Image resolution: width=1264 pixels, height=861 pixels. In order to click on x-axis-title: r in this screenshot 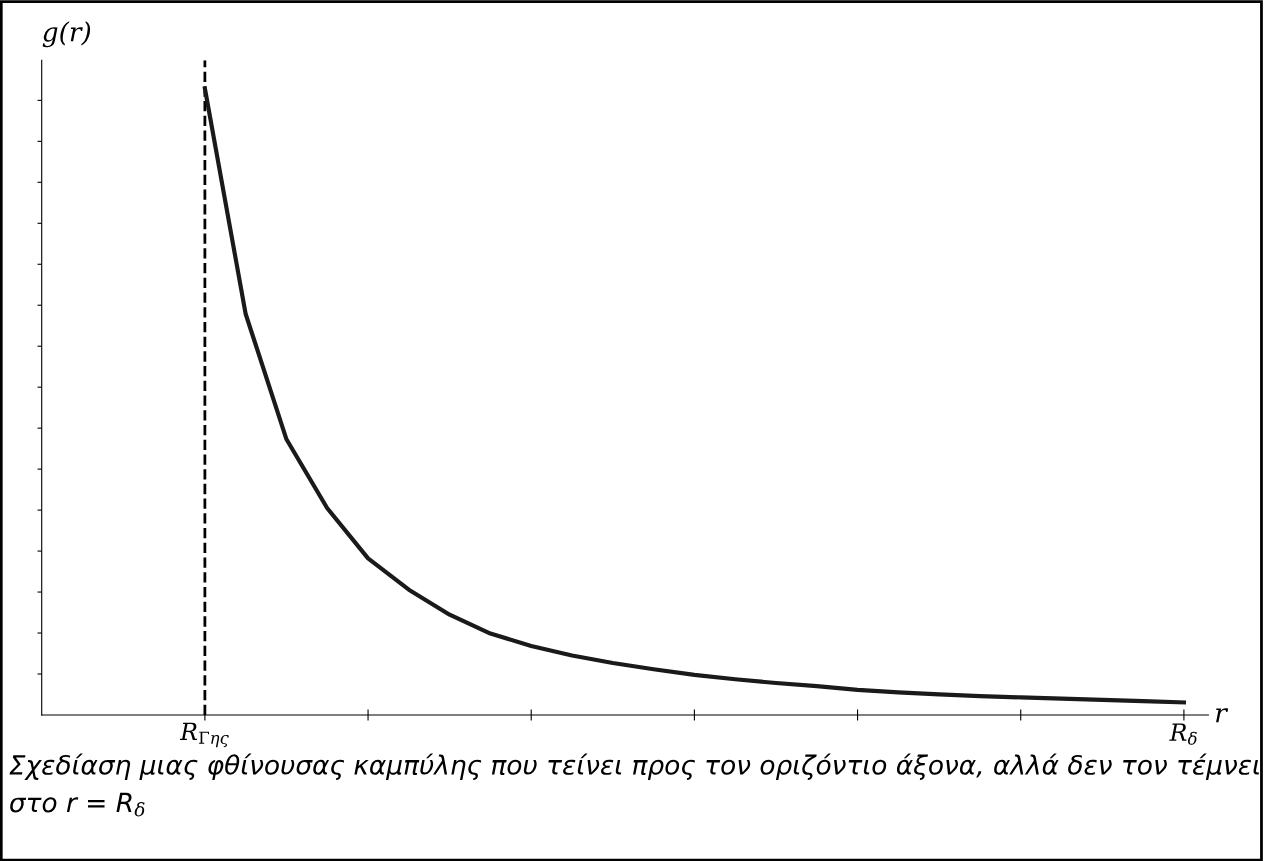, I will do `click(1222, 715)`.